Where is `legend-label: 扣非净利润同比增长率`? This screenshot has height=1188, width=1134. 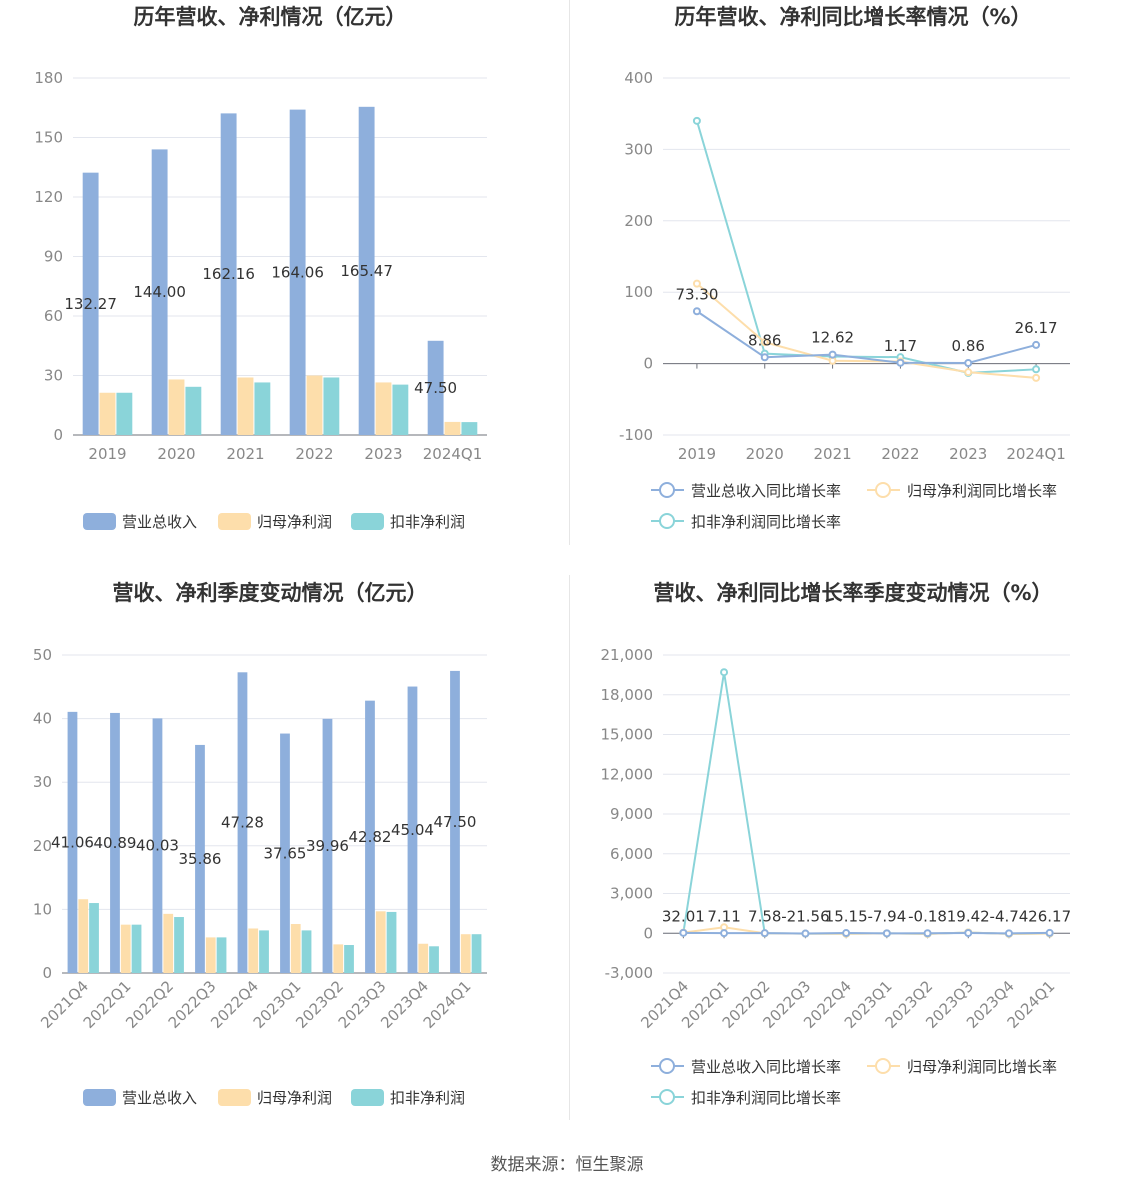
legend-label: 扣非净利润同比增长率 is located at coordinates (766, 1098).